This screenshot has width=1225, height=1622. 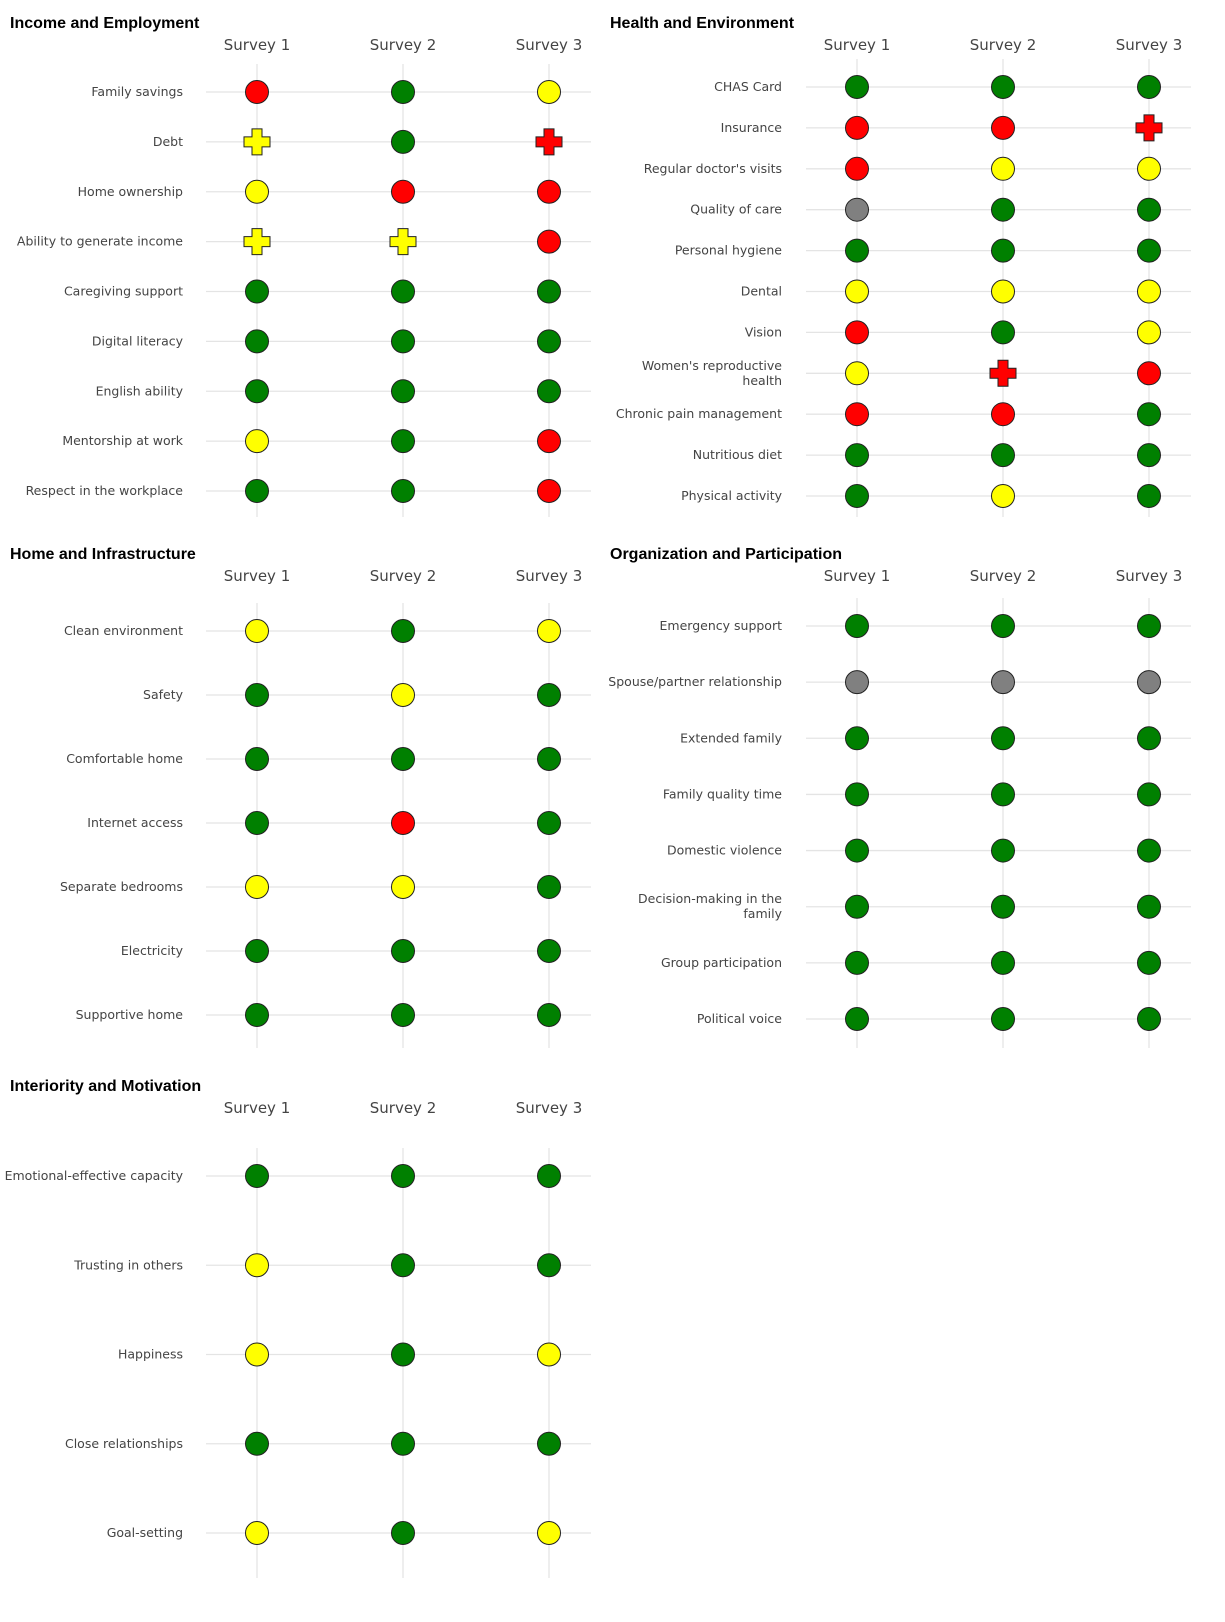 What do you see at coordinates (763, 331) in the screenshot?
I see `row-label: Vision` at bounding box center [763, 331].